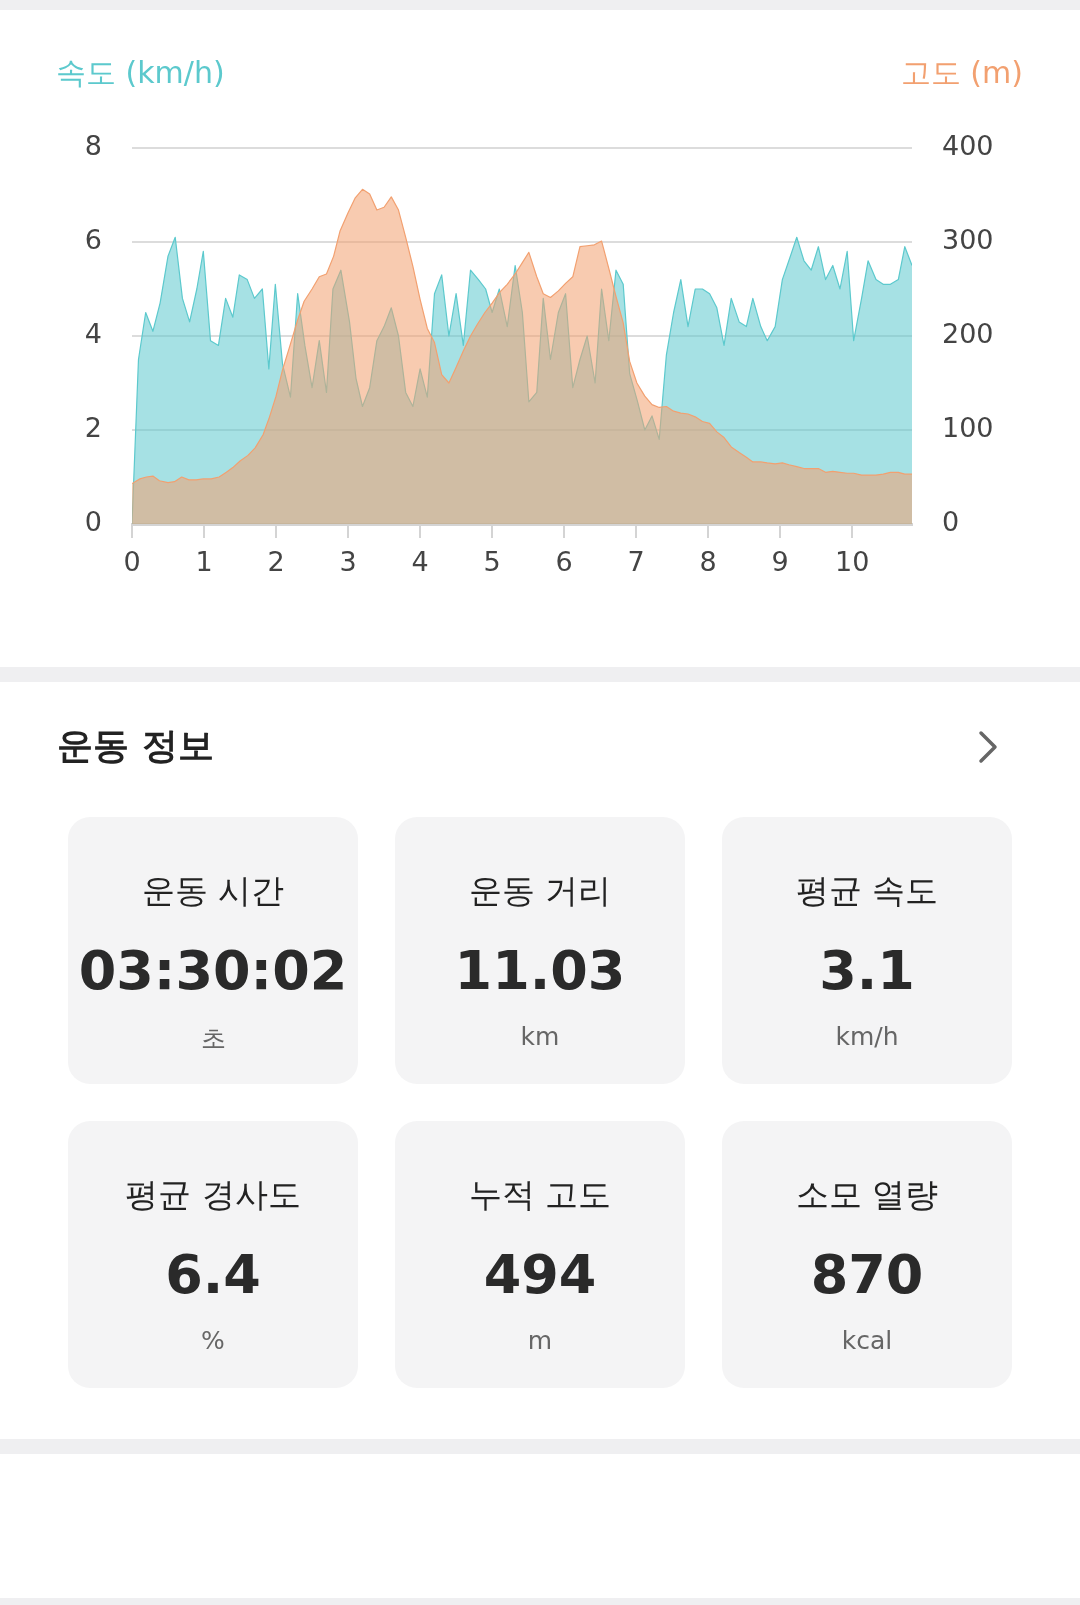 This screenshot has height=1605, width=1080. I want to click on text: km/h, so click(867, 1036).